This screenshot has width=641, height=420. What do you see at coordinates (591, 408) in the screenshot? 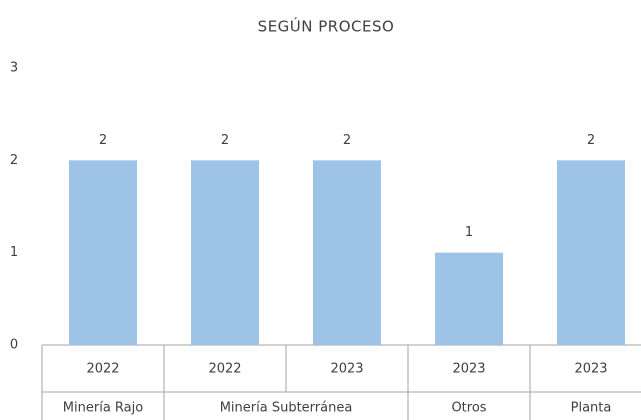
I see `group-label: Planta` at bounding box center [591, 408].